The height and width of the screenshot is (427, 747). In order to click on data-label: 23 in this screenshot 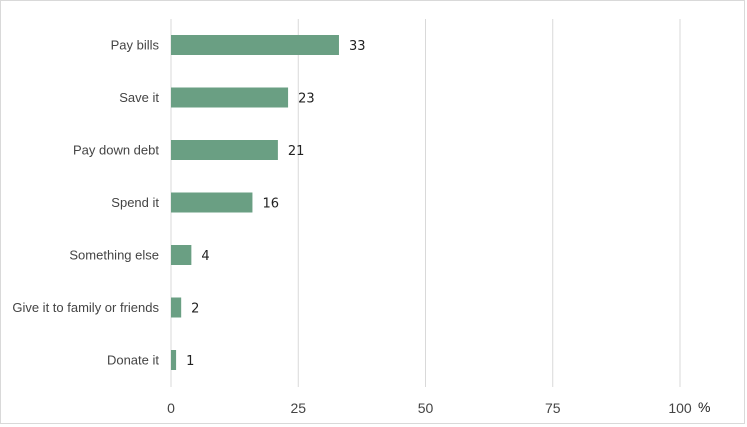, I will do `click(306, 99)`.